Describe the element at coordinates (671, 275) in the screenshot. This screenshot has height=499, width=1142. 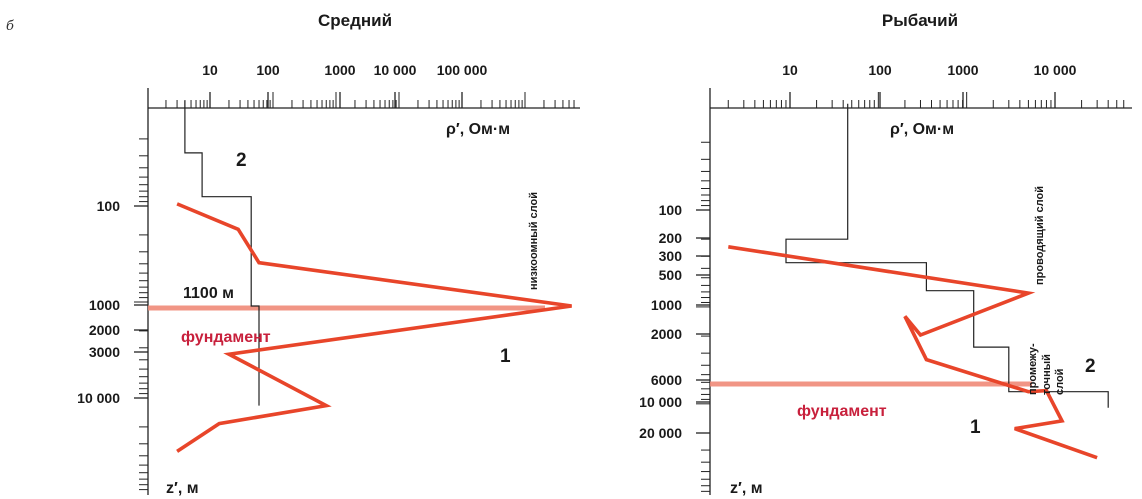
I see `y-tick-label: 500` at that location.